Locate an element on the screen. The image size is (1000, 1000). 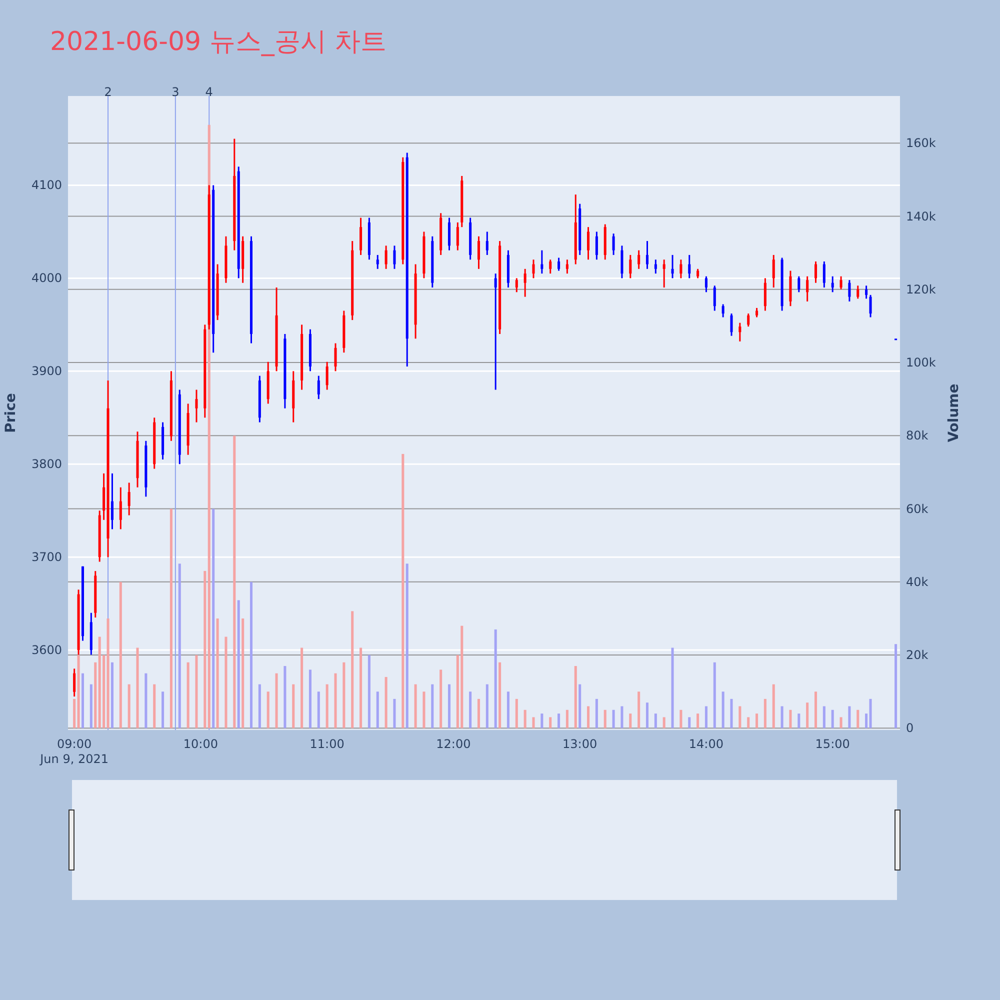
y2-tick-label: 120k is located at coordinates (921, 289).